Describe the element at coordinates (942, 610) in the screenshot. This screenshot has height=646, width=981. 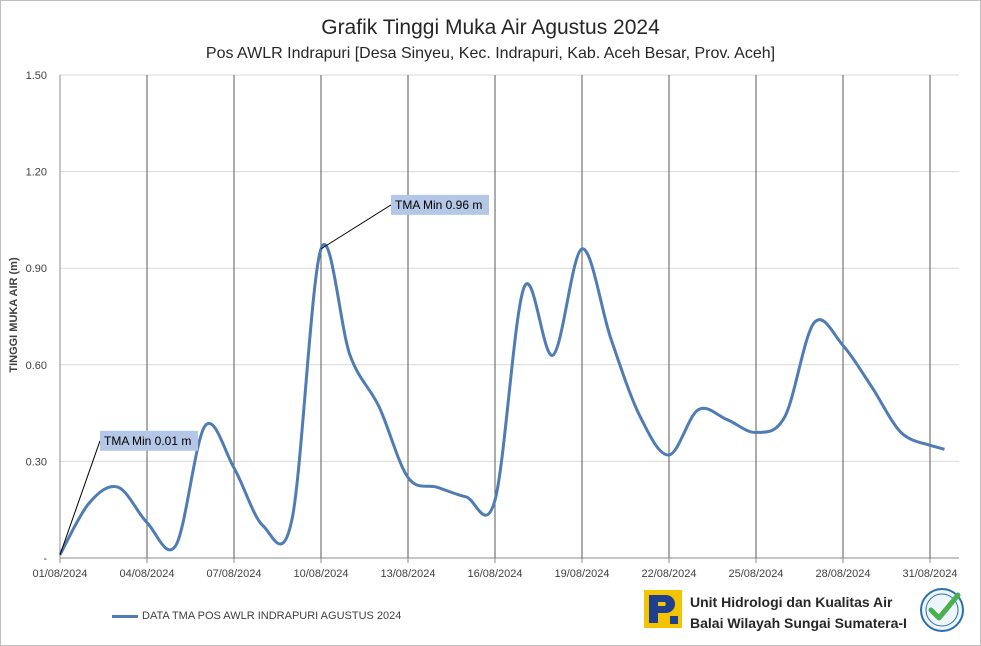
I see `iso-certified-badge-icon` at that location.